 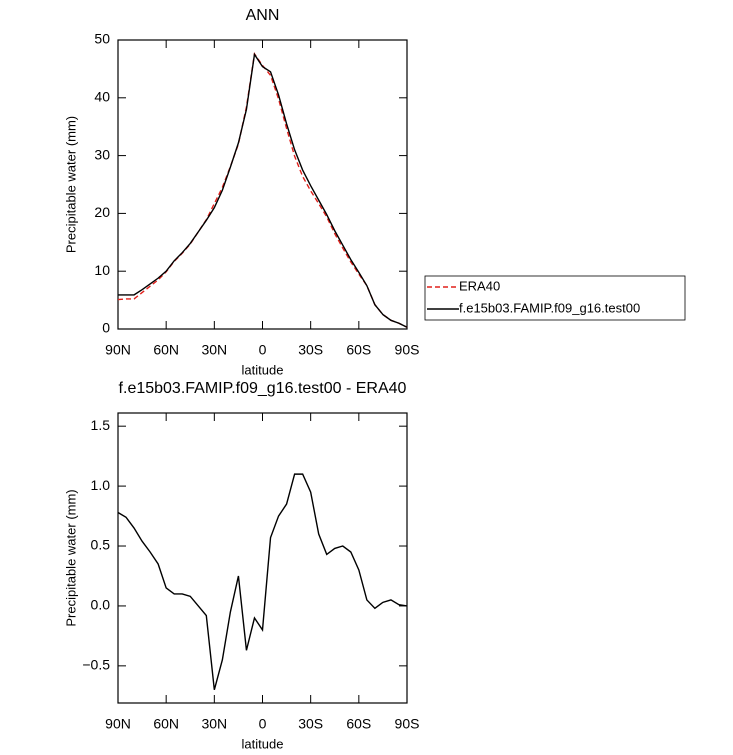 What do you see at coordinates (263, 15) in the screenshot?
I see `chart-title: ANN` at bounding box center [263, 15].